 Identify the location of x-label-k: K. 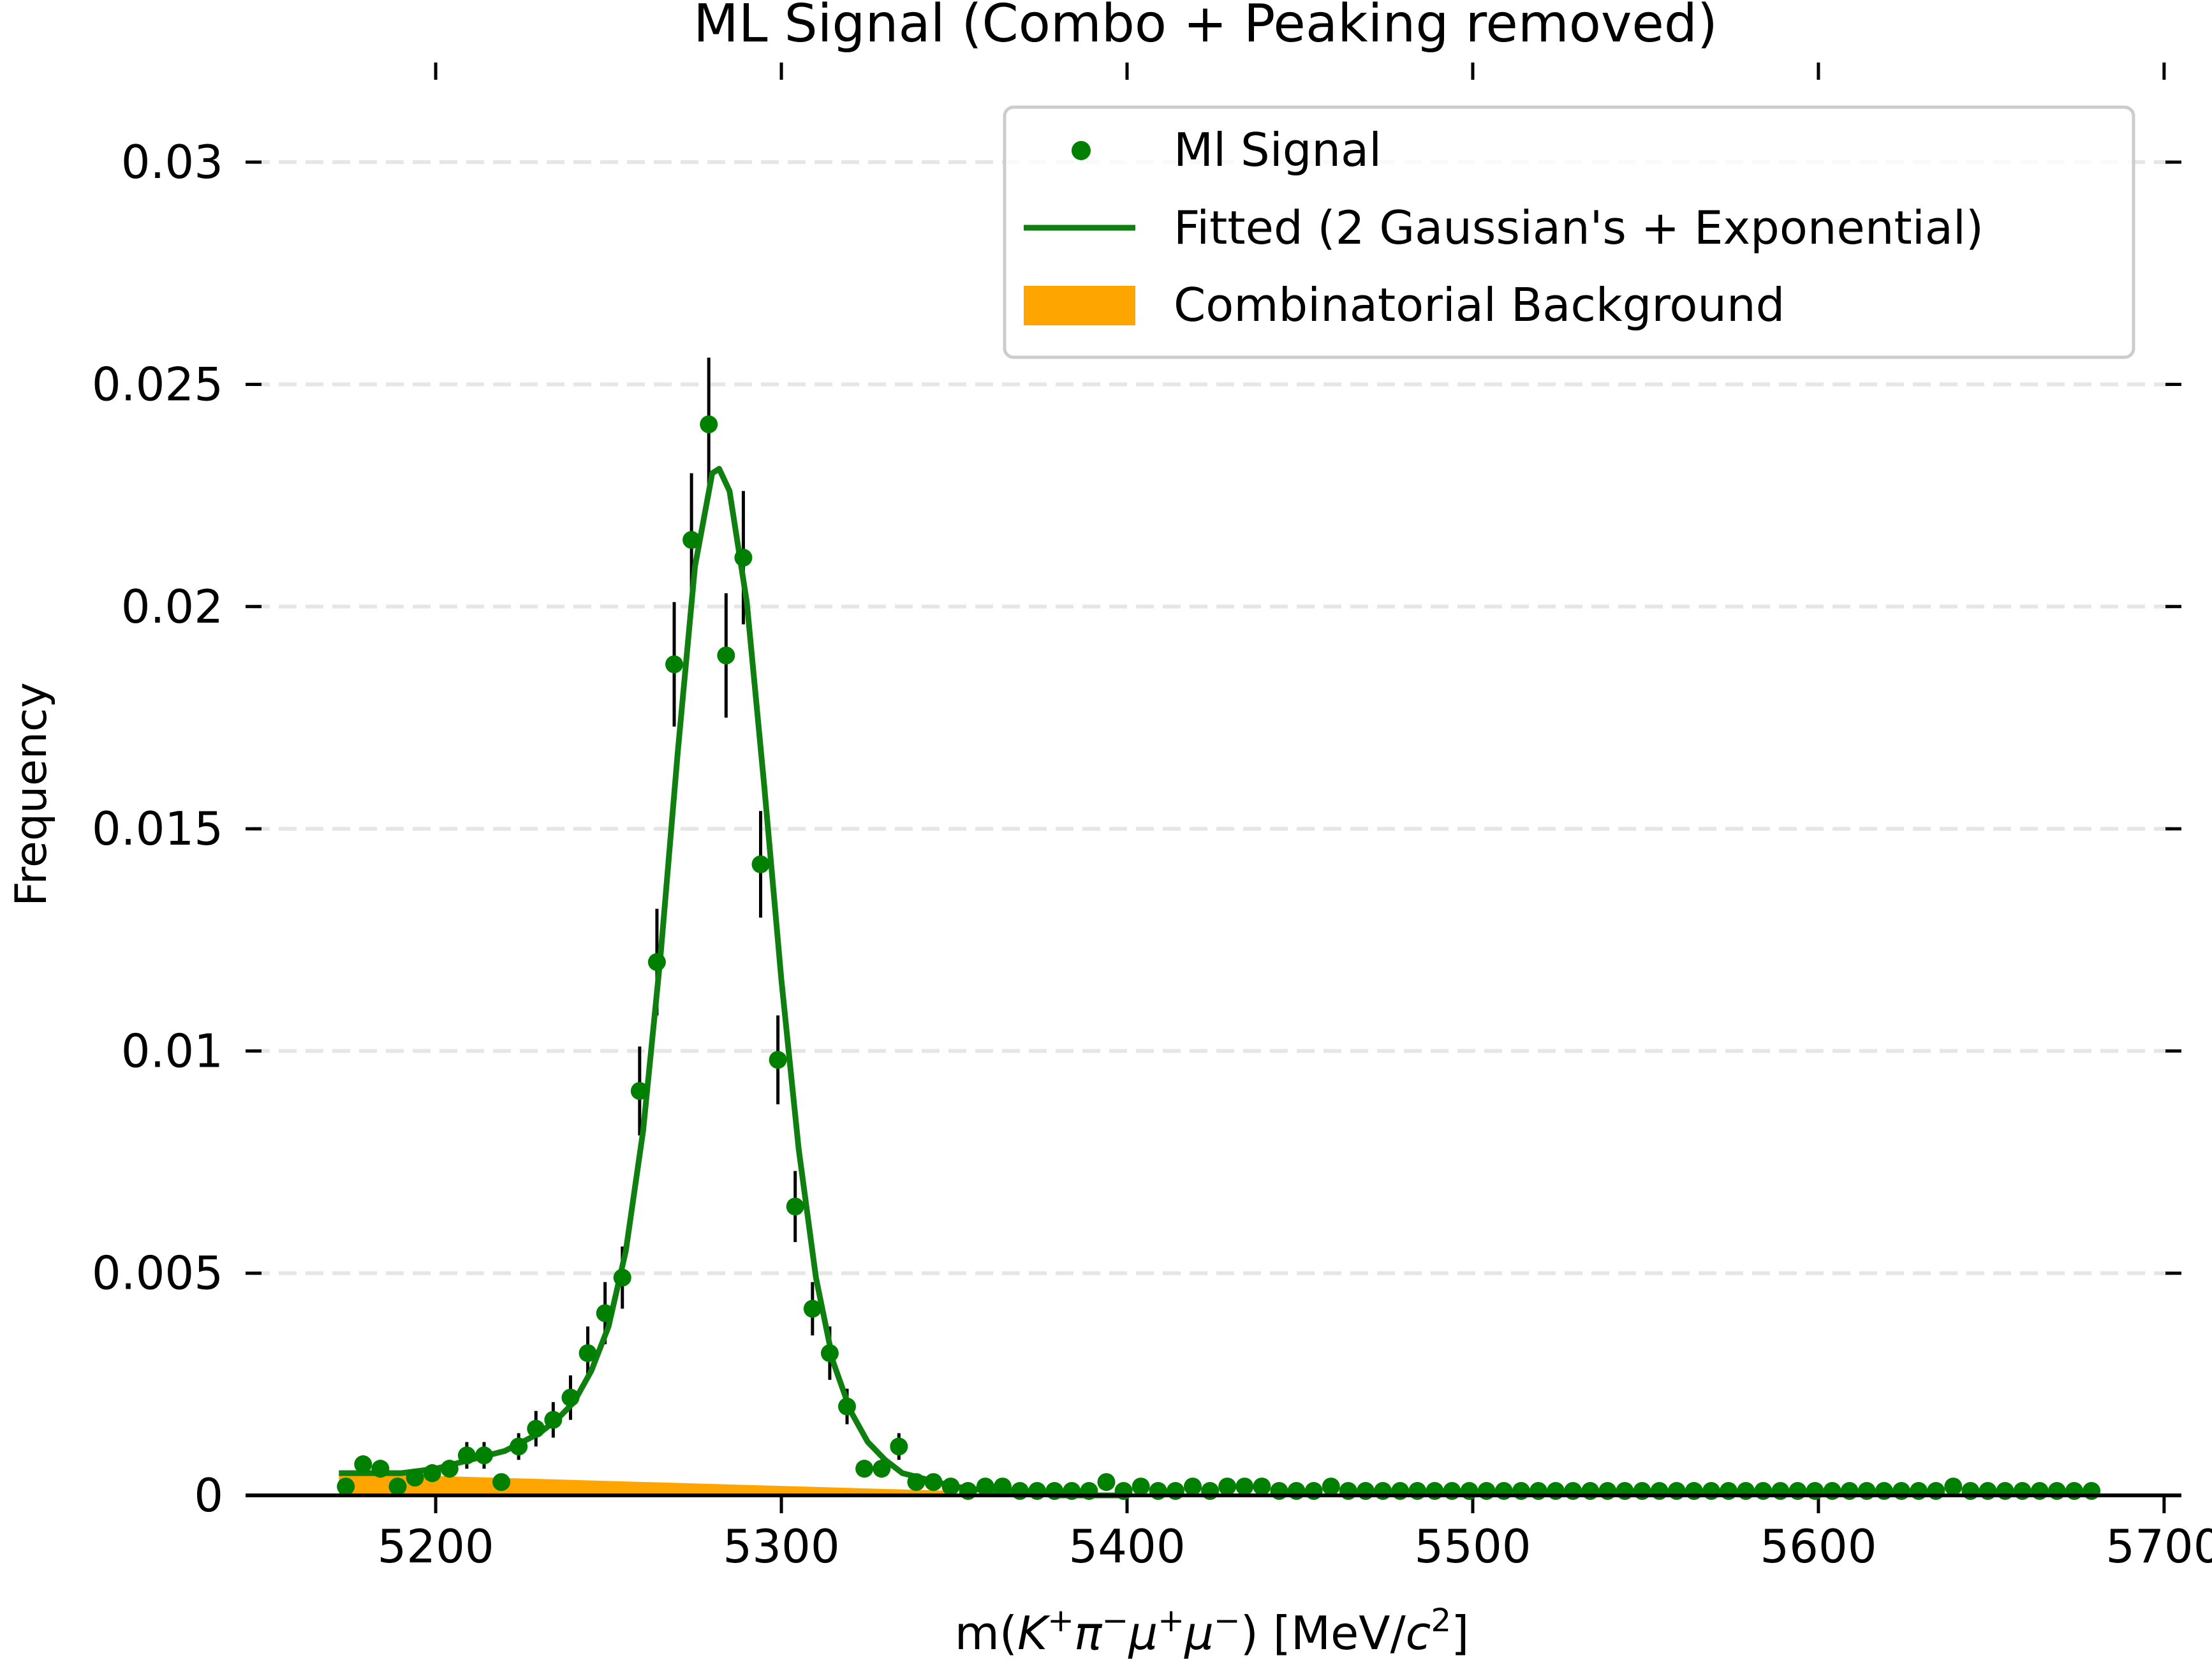
(1034, 1633).